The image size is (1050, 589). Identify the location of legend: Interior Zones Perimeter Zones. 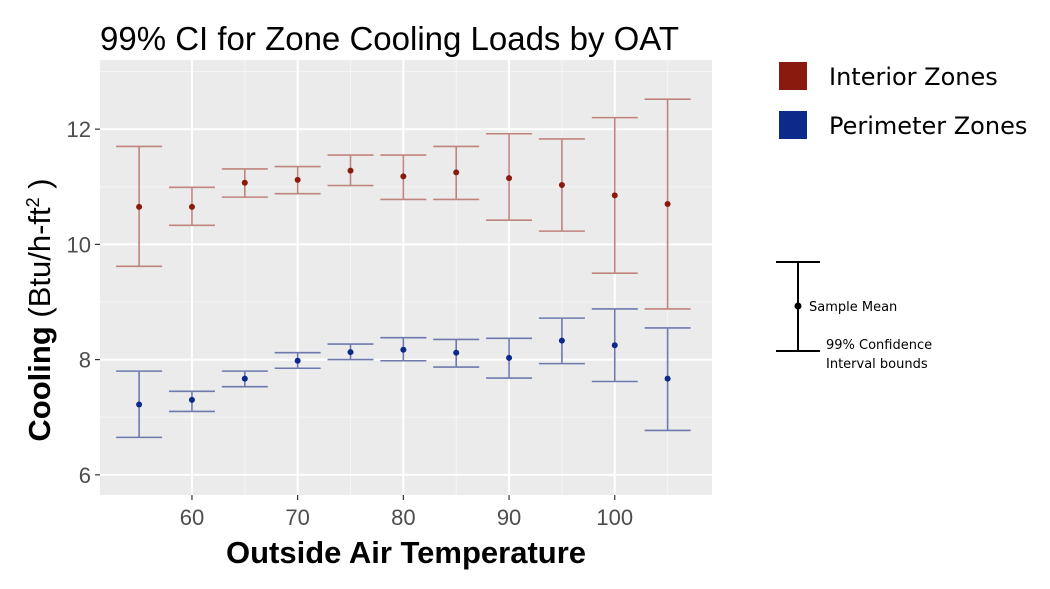
(903, 101).